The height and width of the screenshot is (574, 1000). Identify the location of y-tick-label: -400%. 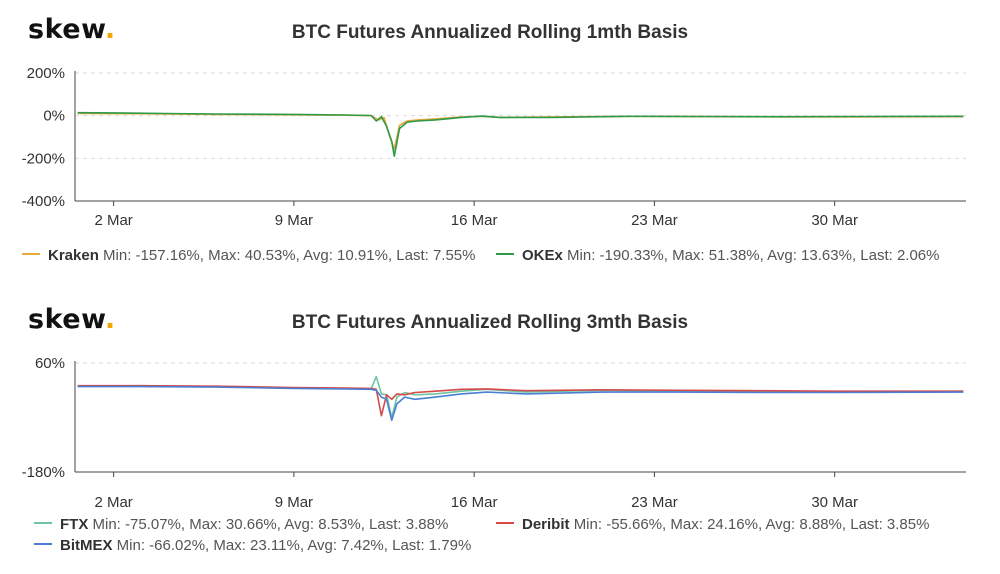
(43, 201).